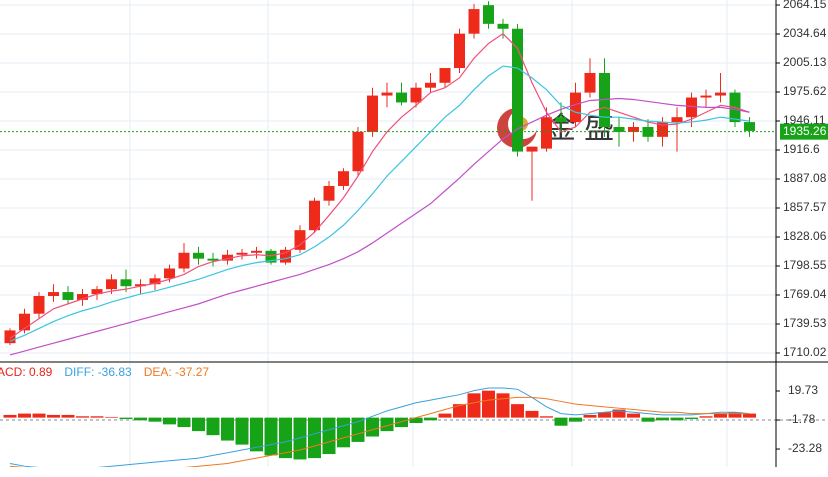 The height and width of the screenshot is (477, 828). What do you see at coordinates (805, 448) in the screenshot?
I see `y-tick-label: -23.28` at bounding box center [805, 448].